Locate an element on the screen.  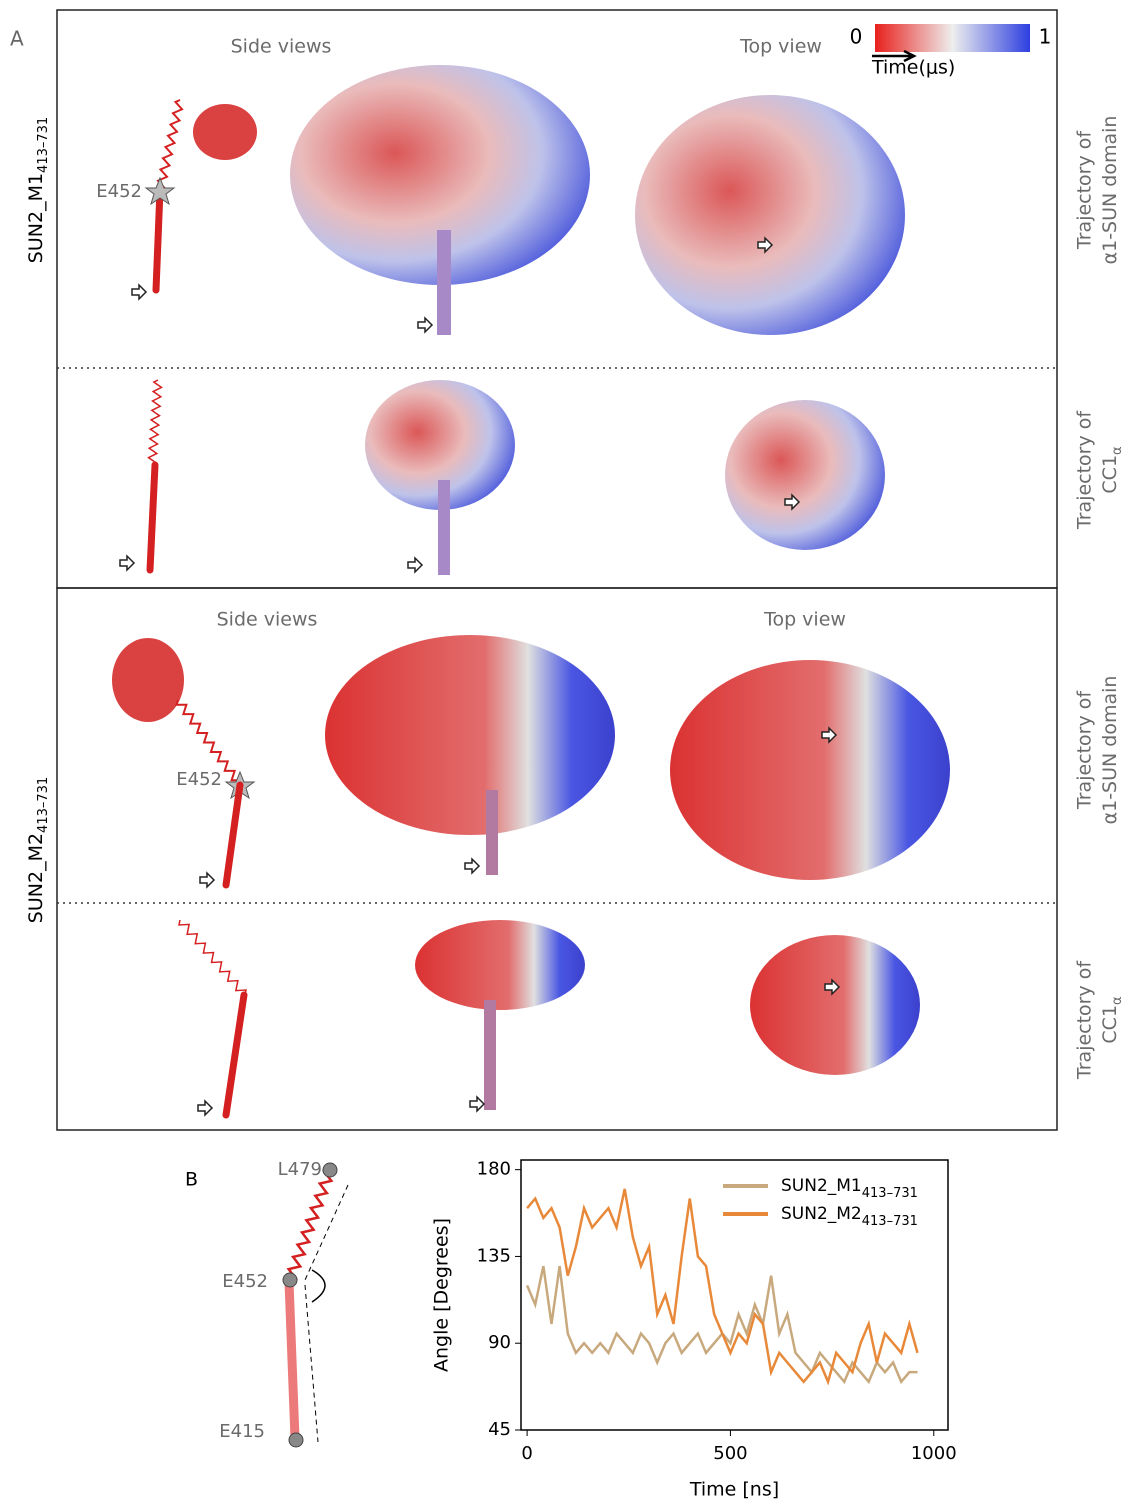
time-arrow is located at coordinates (894, 56).